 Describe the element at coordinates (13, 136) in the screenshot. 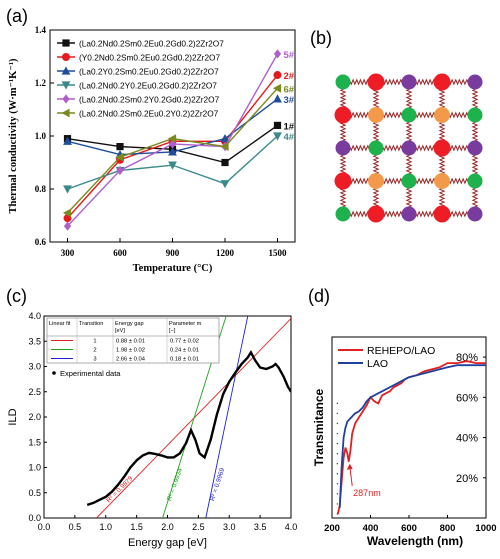

I see `y-axis-label-a: Thermal conductivity (W·m⁻¹K⁻¹)` at that location.